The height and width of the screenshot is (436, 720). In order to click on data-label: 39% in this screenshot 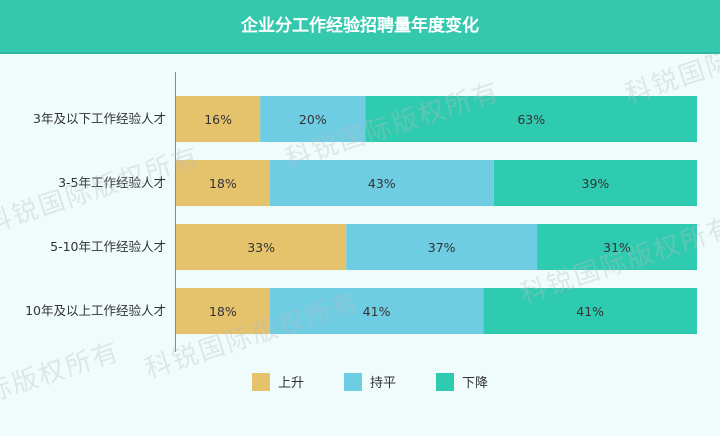, I will do `click(596, 183)`.